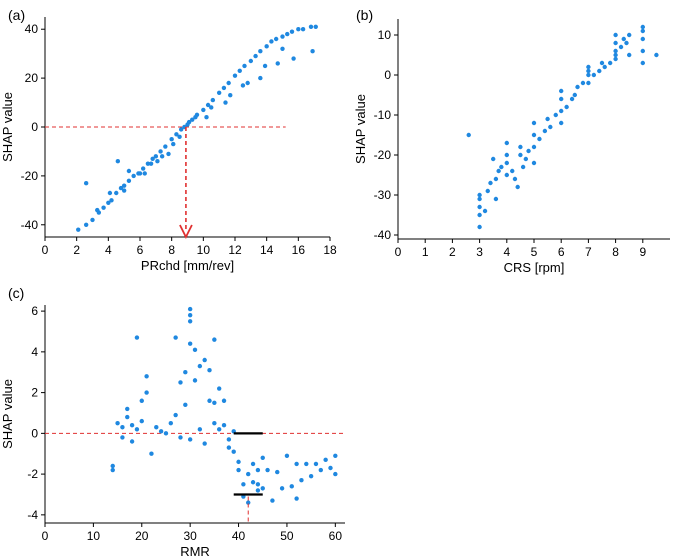  I want to click on y-tick-label: 6, so click(34, 311).